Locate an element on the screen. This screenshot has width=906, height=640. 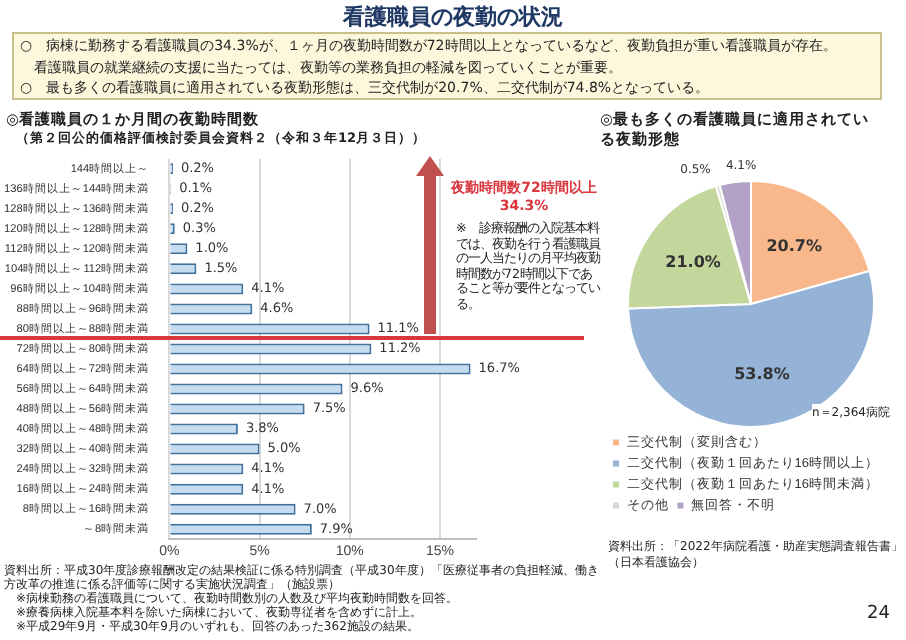
text: 24 is located at coordinates (877, 614).